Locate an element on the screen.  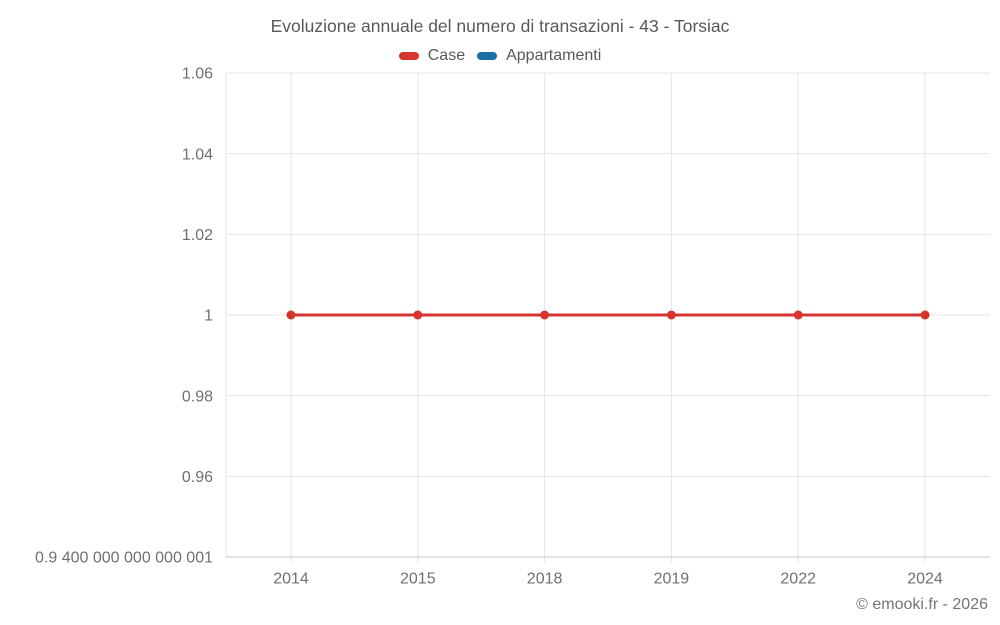
y-tick-label: 1.02 is located at coordinates (197, 235).